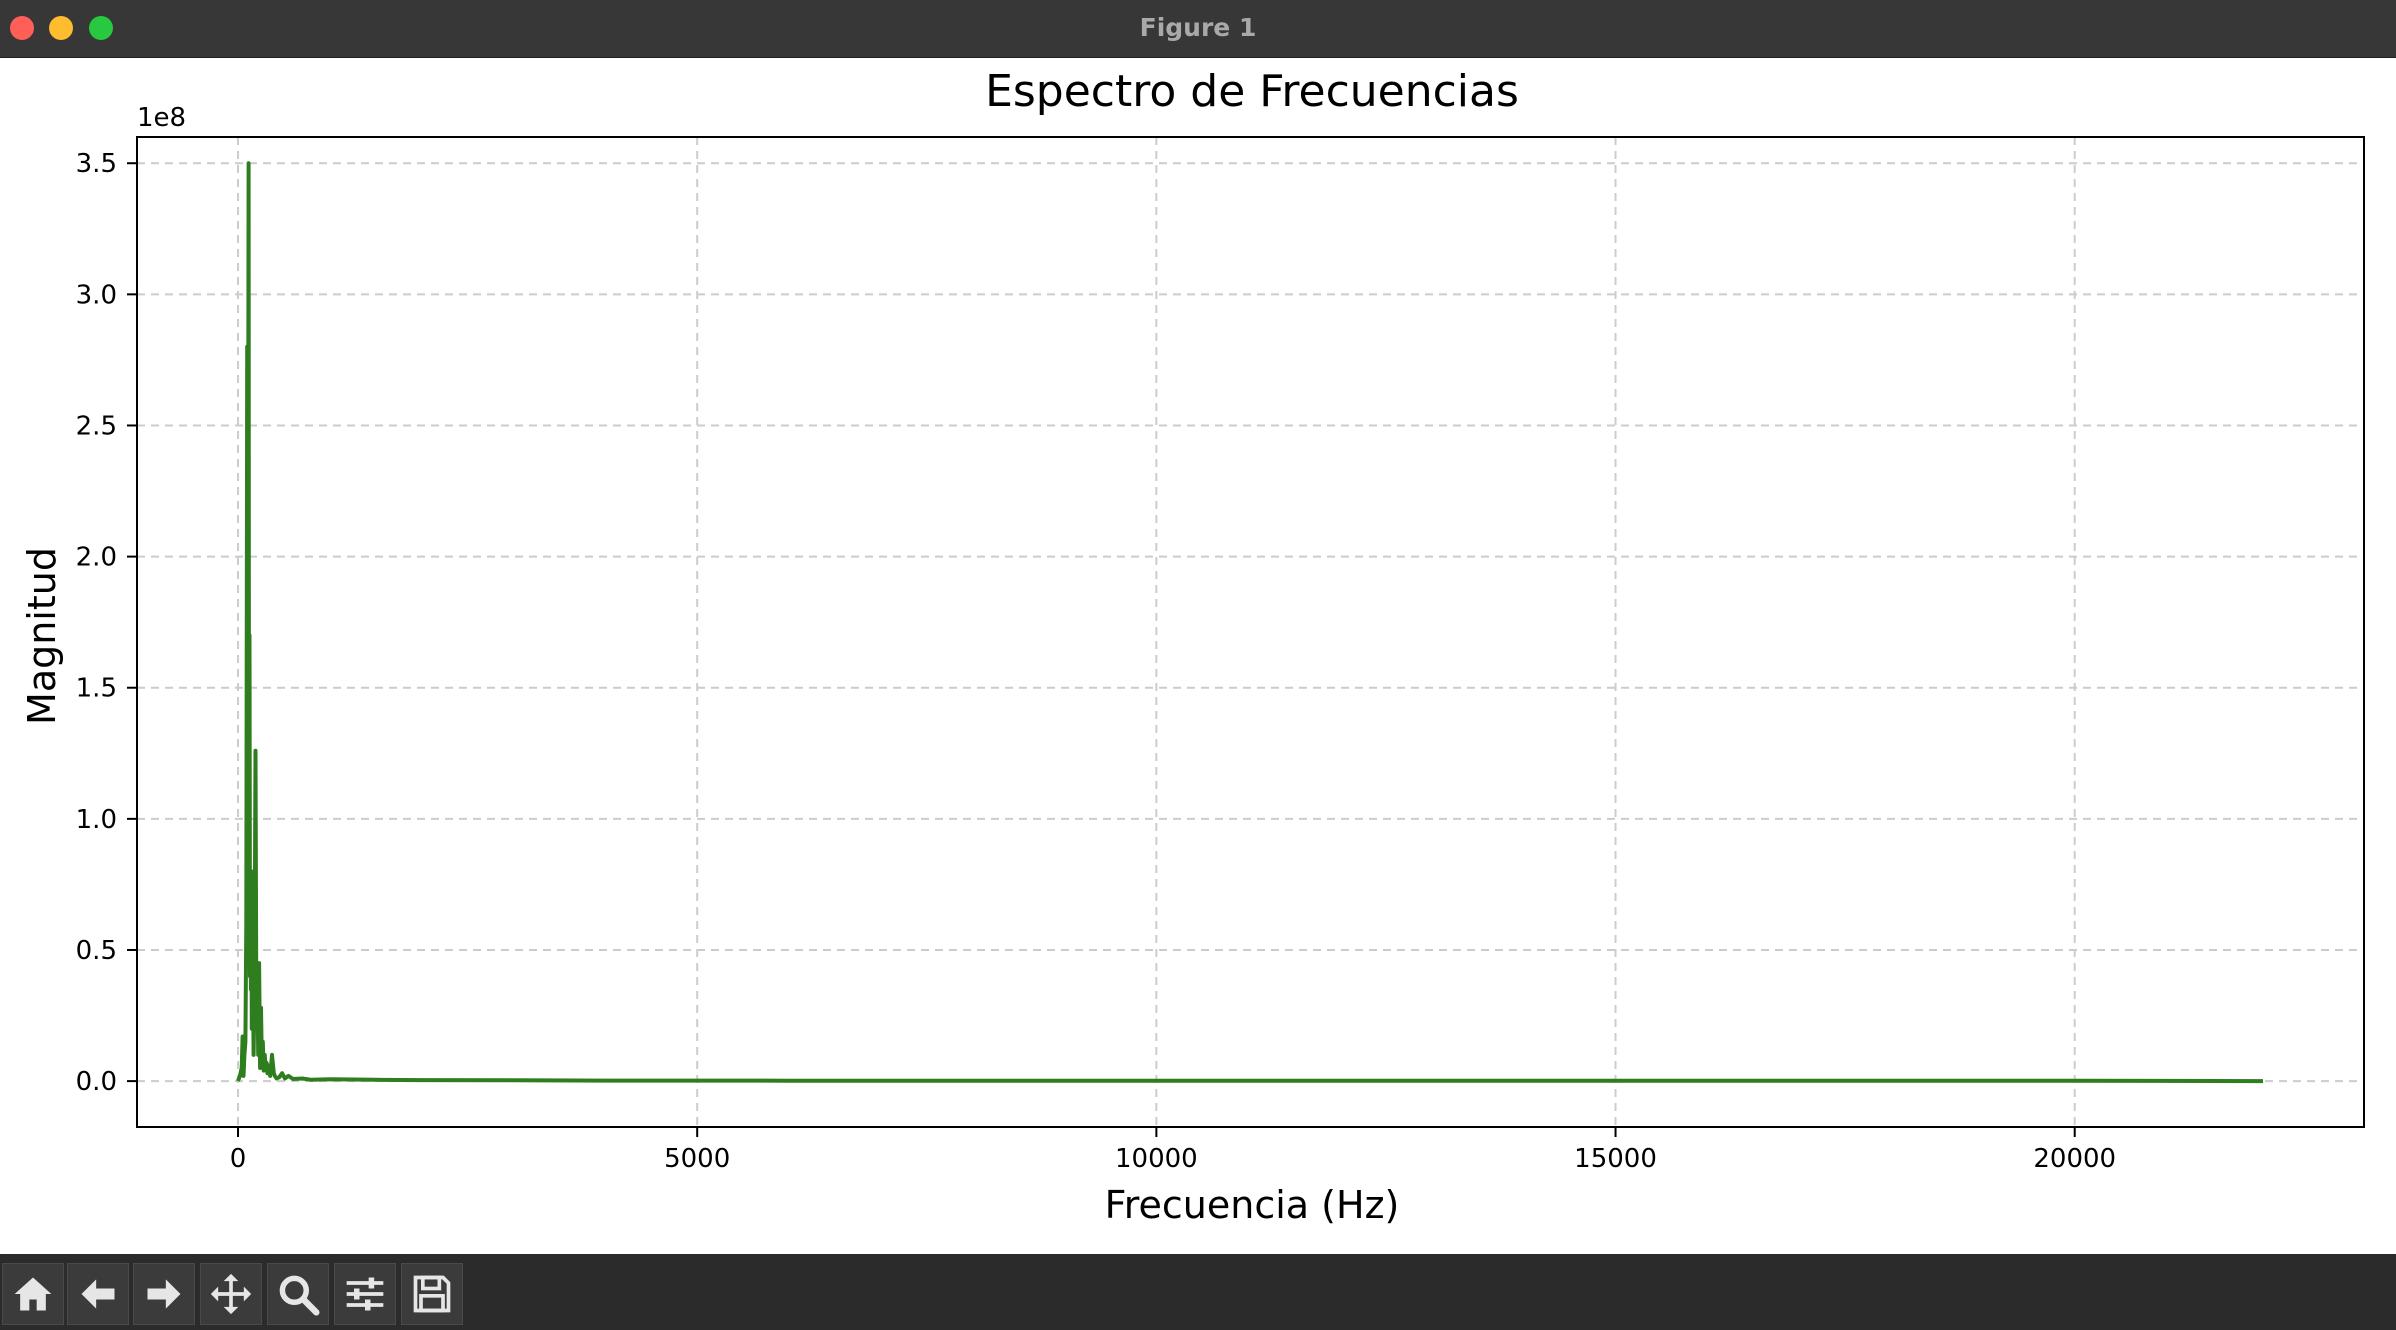 This screenshot has width=2396, height=1330. Describe the element at coordinates (1252, 91) in the screenshot. I see `chart-title: Espectro de Frecuencias` at that location.